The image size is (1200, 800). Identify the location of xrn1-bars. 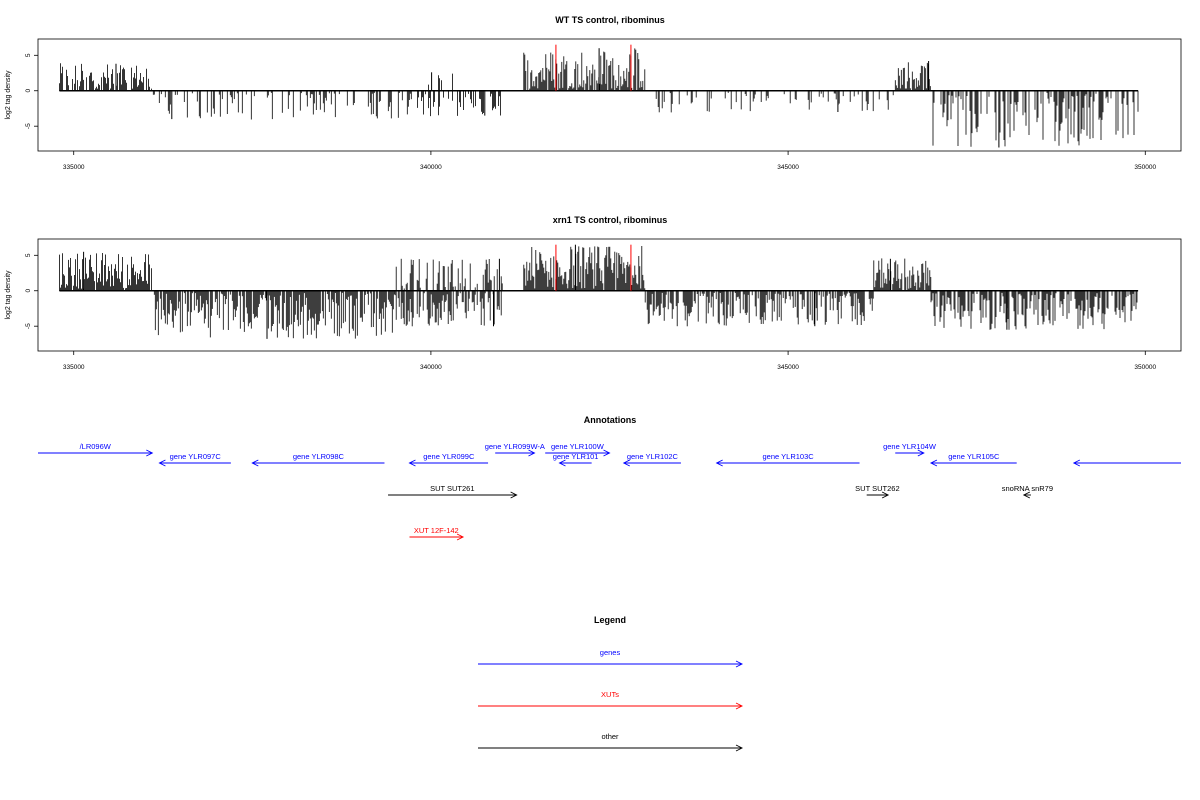
(599, 291).